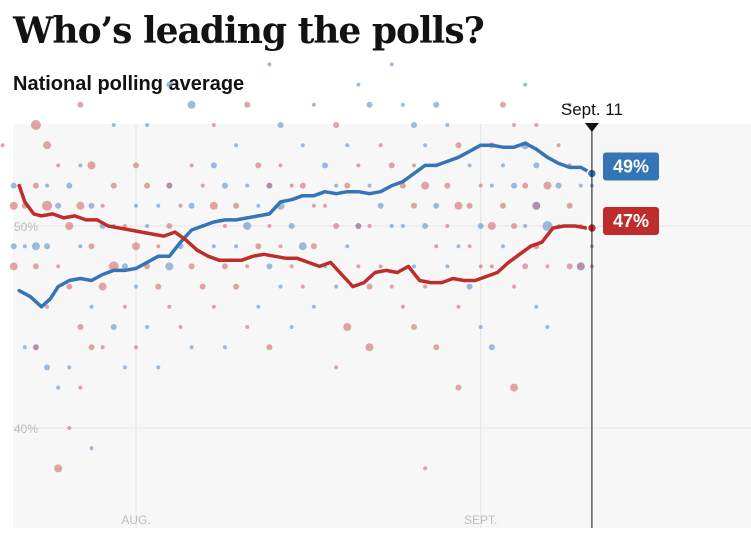 This screenshot has height=538, width=751. What do you see at coordinates (631, 166) in the screenshot?
I see `blue-end-label: 49%` at bounding box center [631, 166].